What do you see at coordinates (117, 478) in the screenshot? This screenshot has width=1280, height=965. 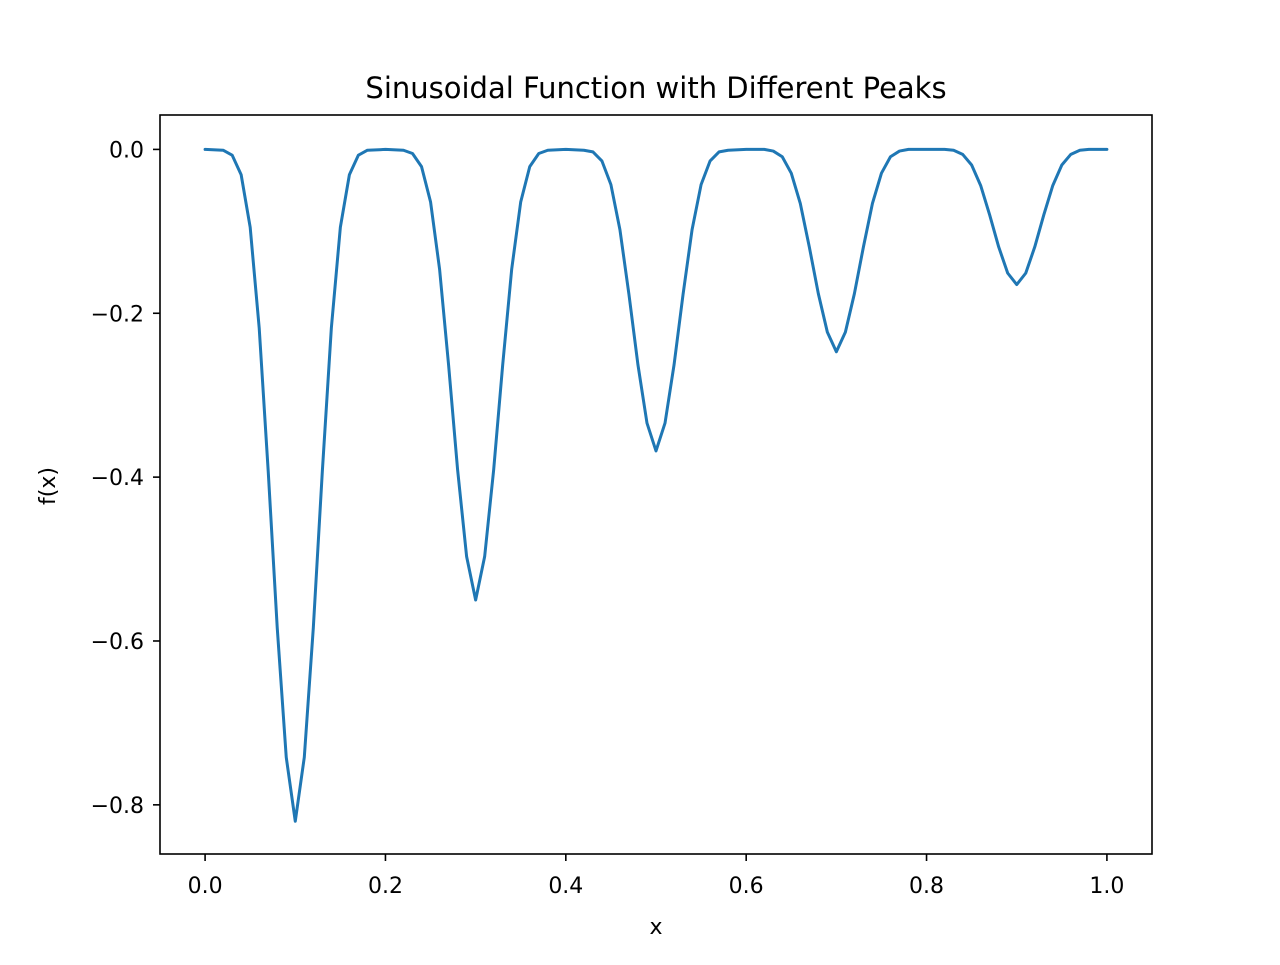 I see `y-tick-label: −0.4` at bounding box center [117, 478].